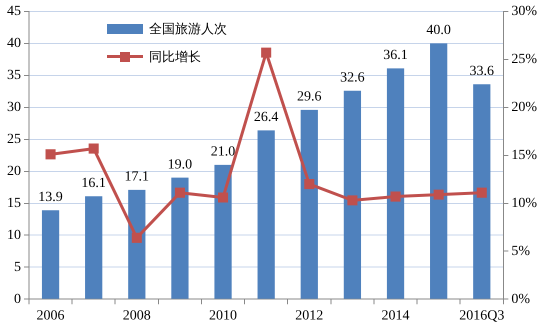 Image resolution: width=544 pixels, height=327 pixels. I want to click on data-label: 16.1, so click(93, 183).